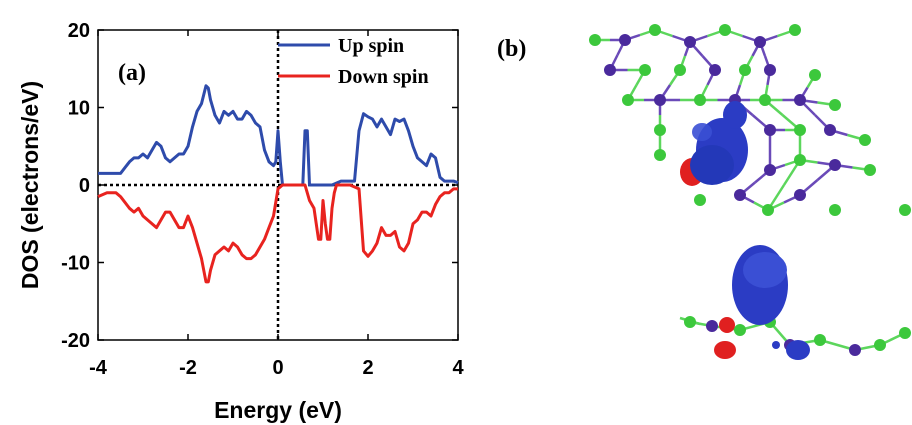 Image resolution: width=912 pixels, height=425 pixels. What do you see at coordinates (278, 410) in the screenshot?
I see `x-axis-label: Energy (eV)` at bounding box center [278, 410].